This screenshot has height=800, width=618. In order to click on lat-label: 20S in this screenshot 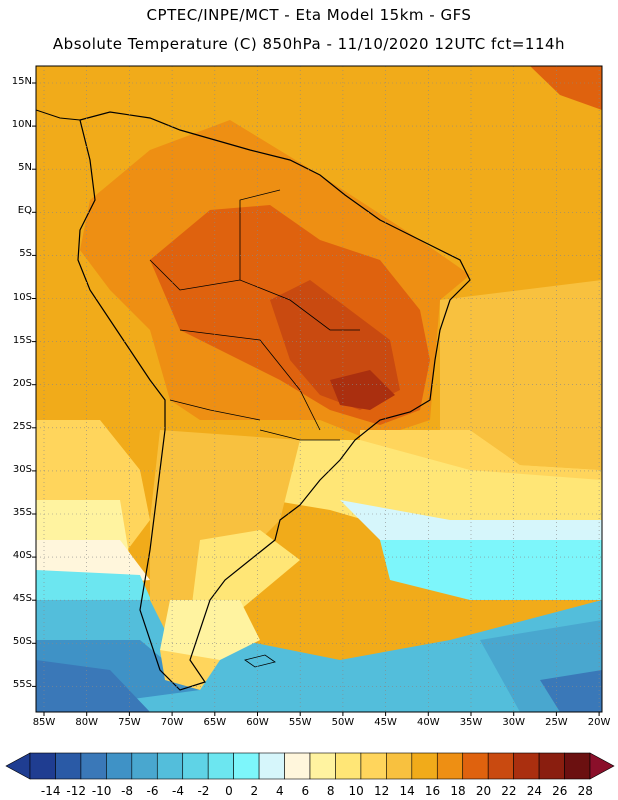, I will do `click(22, 383)`.